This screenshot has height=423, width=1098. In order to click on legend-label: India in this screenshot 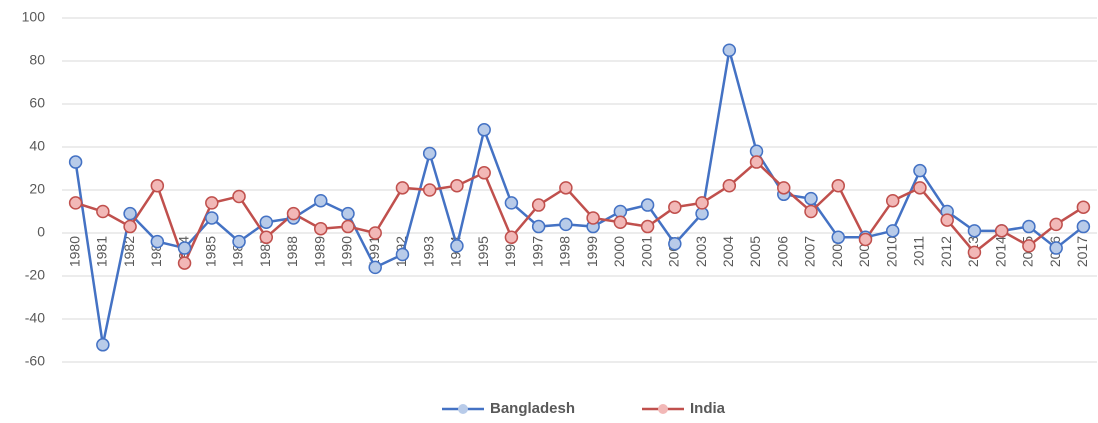, I will do `click(708, 408)`.